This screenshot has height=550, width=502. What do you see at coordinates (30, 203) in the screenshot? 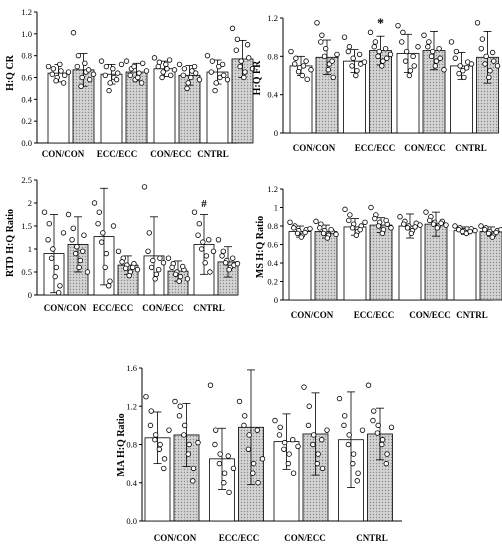
I see `y-tick-label: 2` at bounding box center [30, 203].